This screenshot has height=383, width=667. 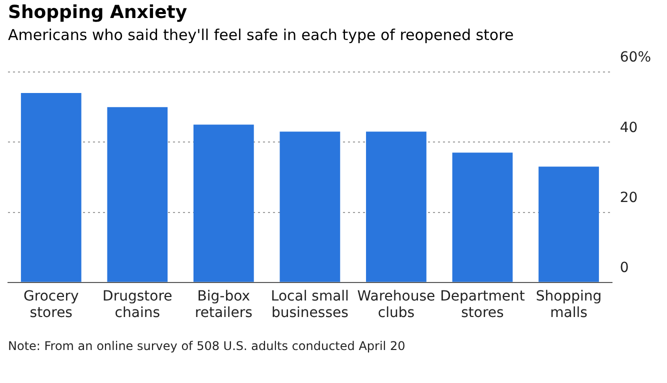 I want to click on x-tick-label: Grocery stores, so click(x=51, y=305).